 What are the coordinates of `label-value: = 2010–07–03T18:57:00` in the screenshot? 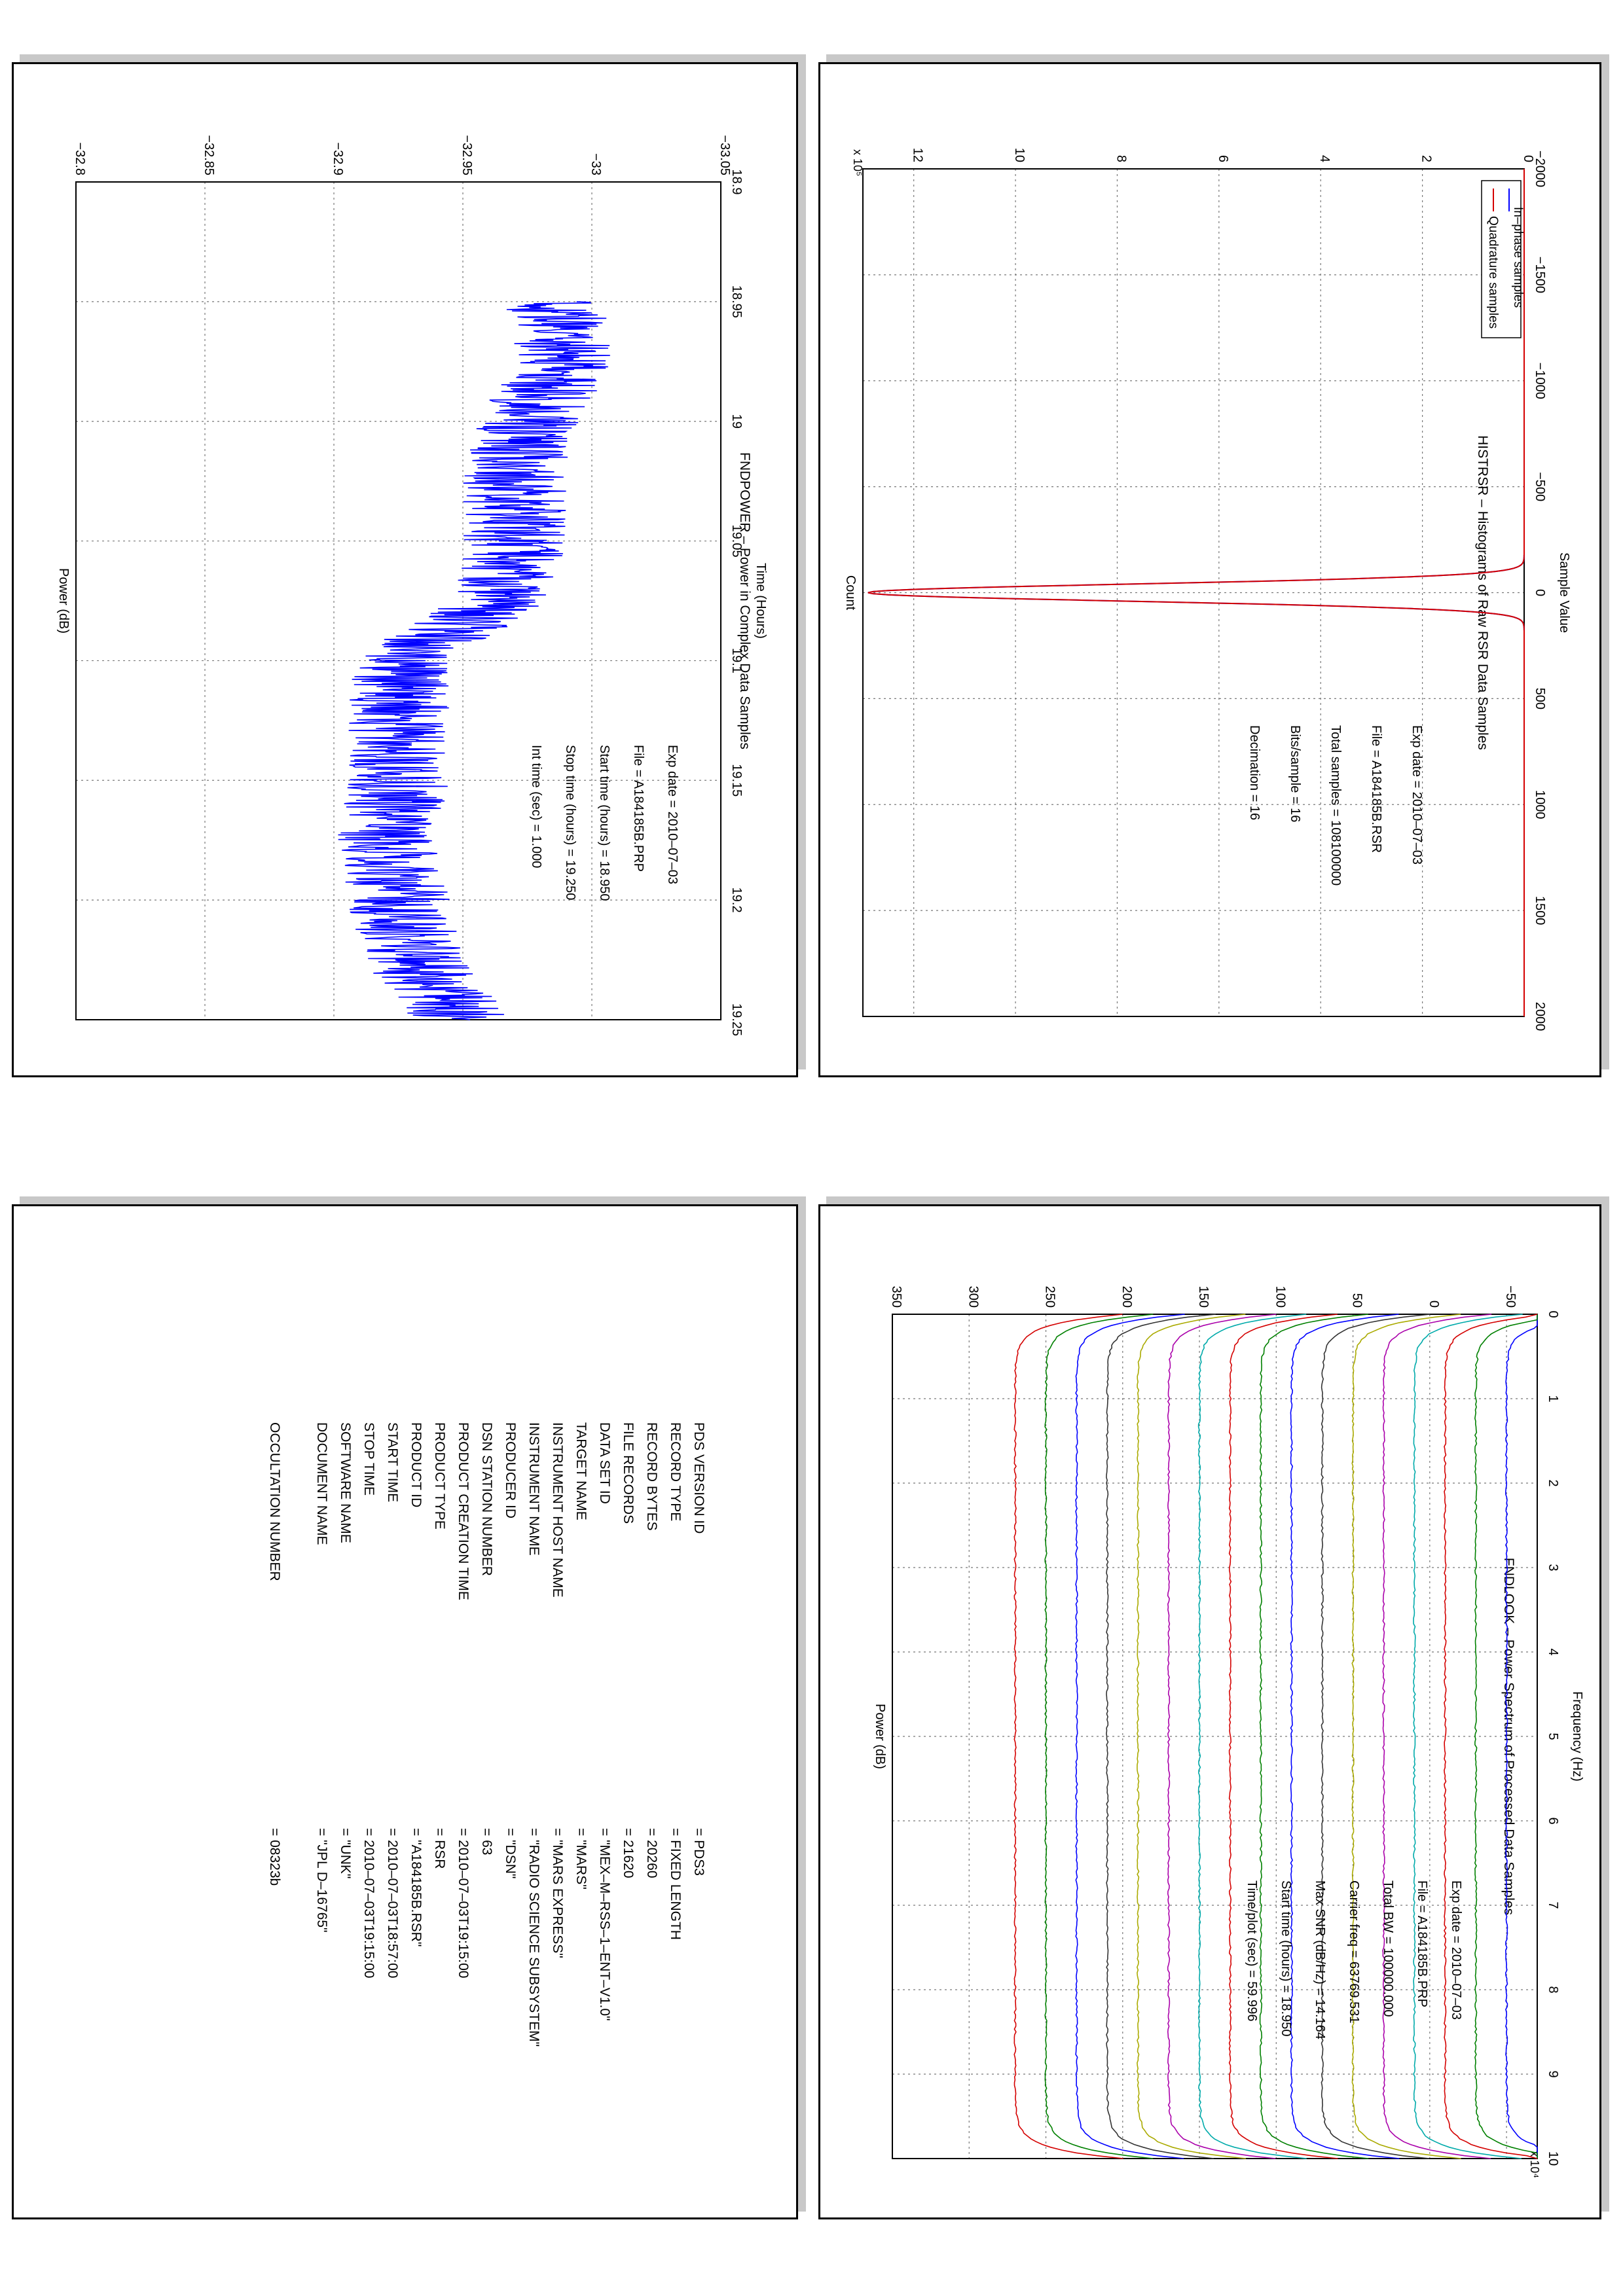 It's located at (392, 1903).